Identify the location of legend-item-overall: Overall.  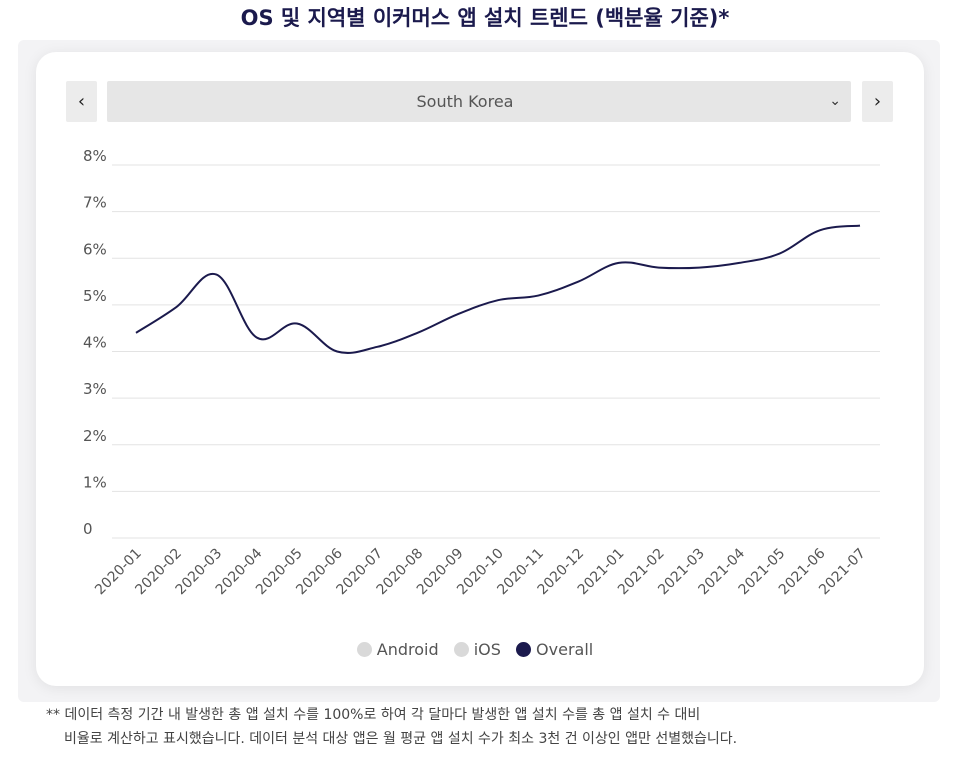
(554, 649).